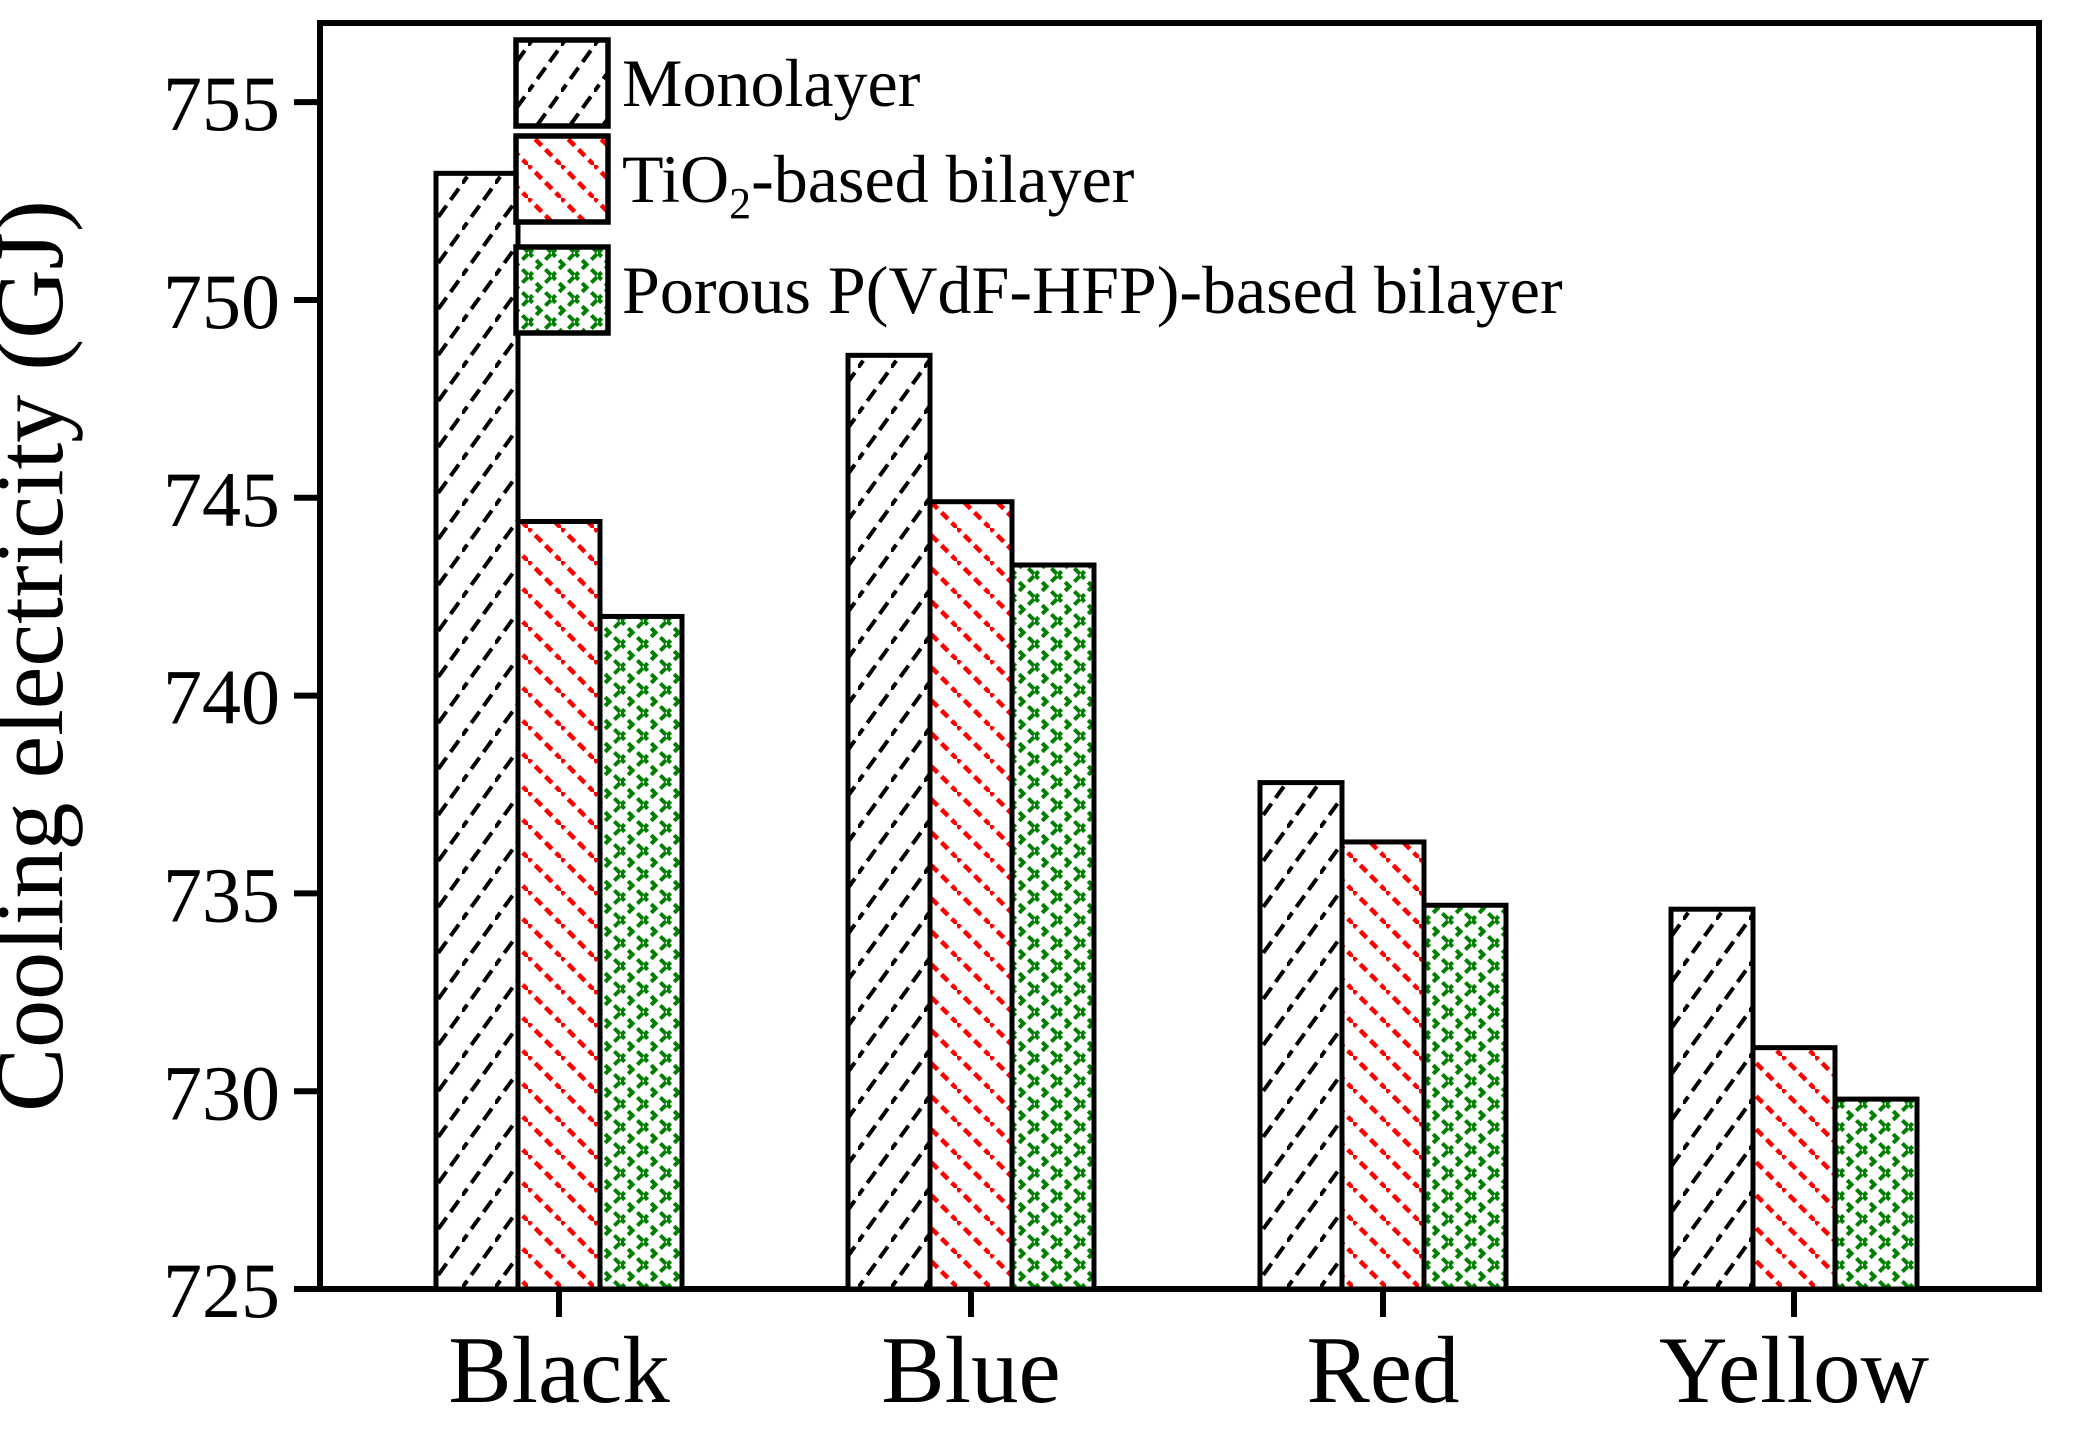 Image resolution: width=2078 pixels, height=1437 pixels. Describe the element at coordinates (562, 83) in the screenshot. I see `legend-swatch-monolayer` at that location.